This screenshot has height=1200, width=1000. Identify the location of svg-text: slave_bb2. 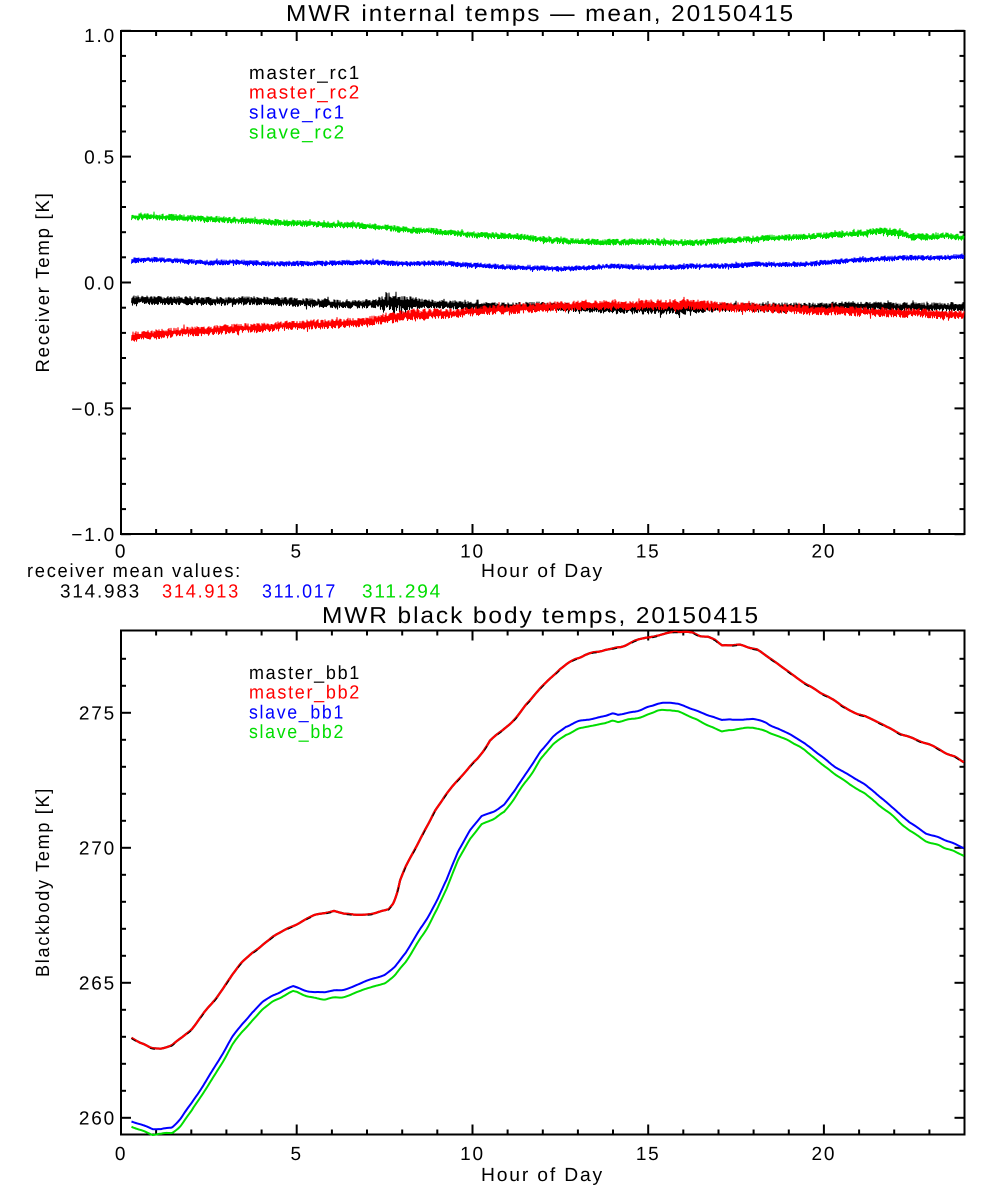
(297, 732).